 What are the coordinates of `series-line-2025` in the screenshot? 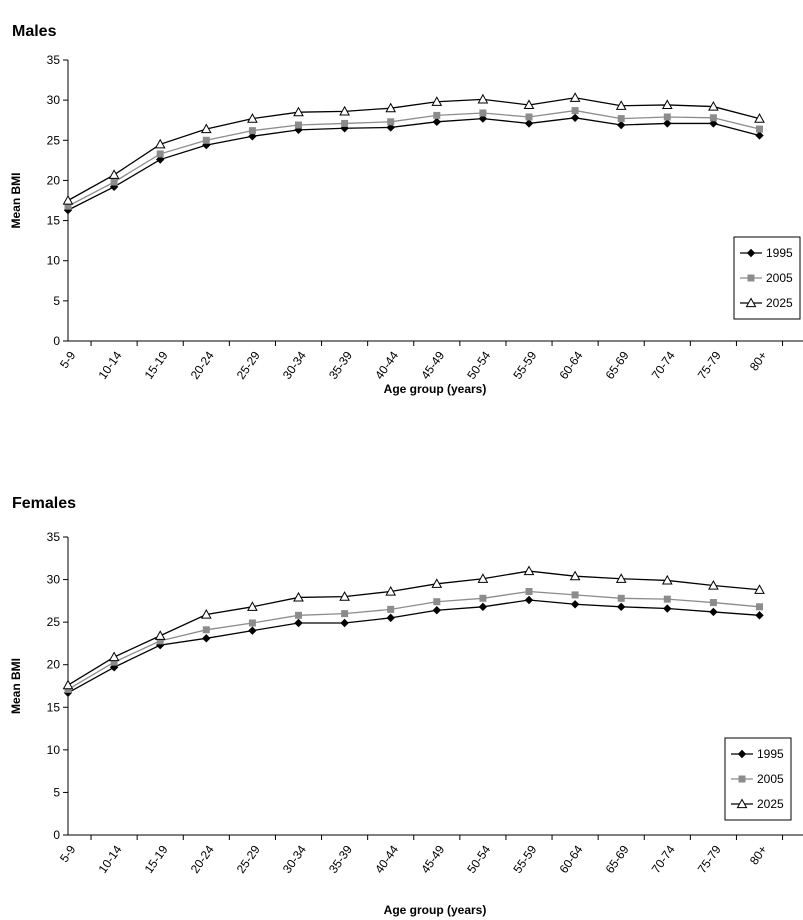 It's located at (414, 628).